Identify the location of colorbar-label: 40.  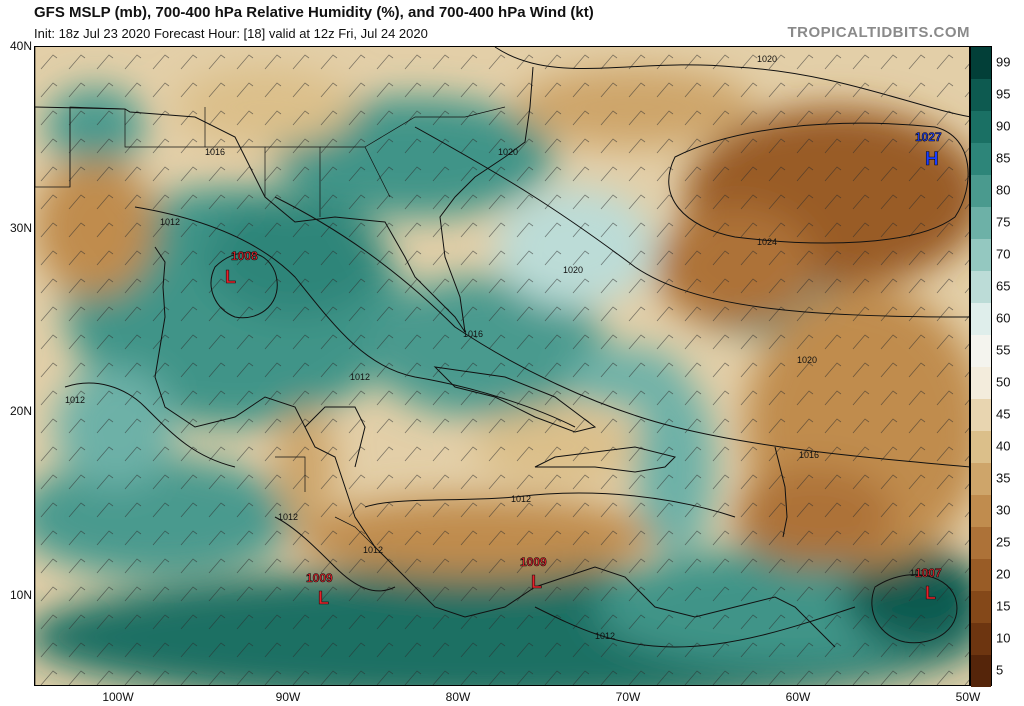
(1003, 446).